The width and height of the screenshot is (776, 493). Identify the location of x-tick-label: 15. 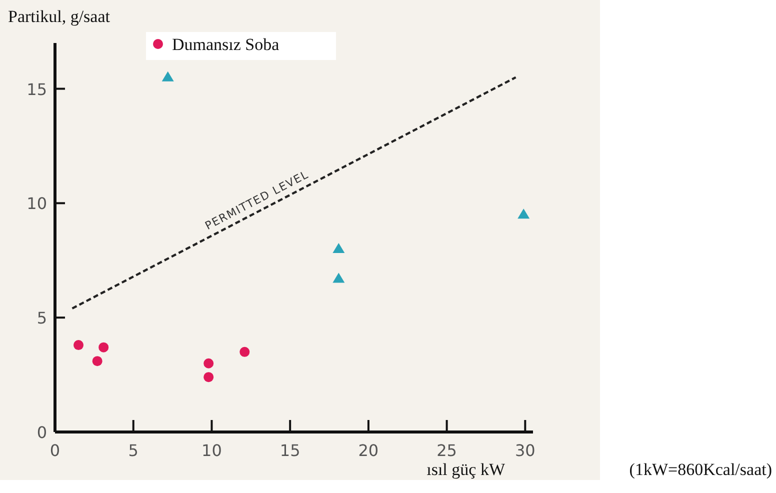
(290, 450).